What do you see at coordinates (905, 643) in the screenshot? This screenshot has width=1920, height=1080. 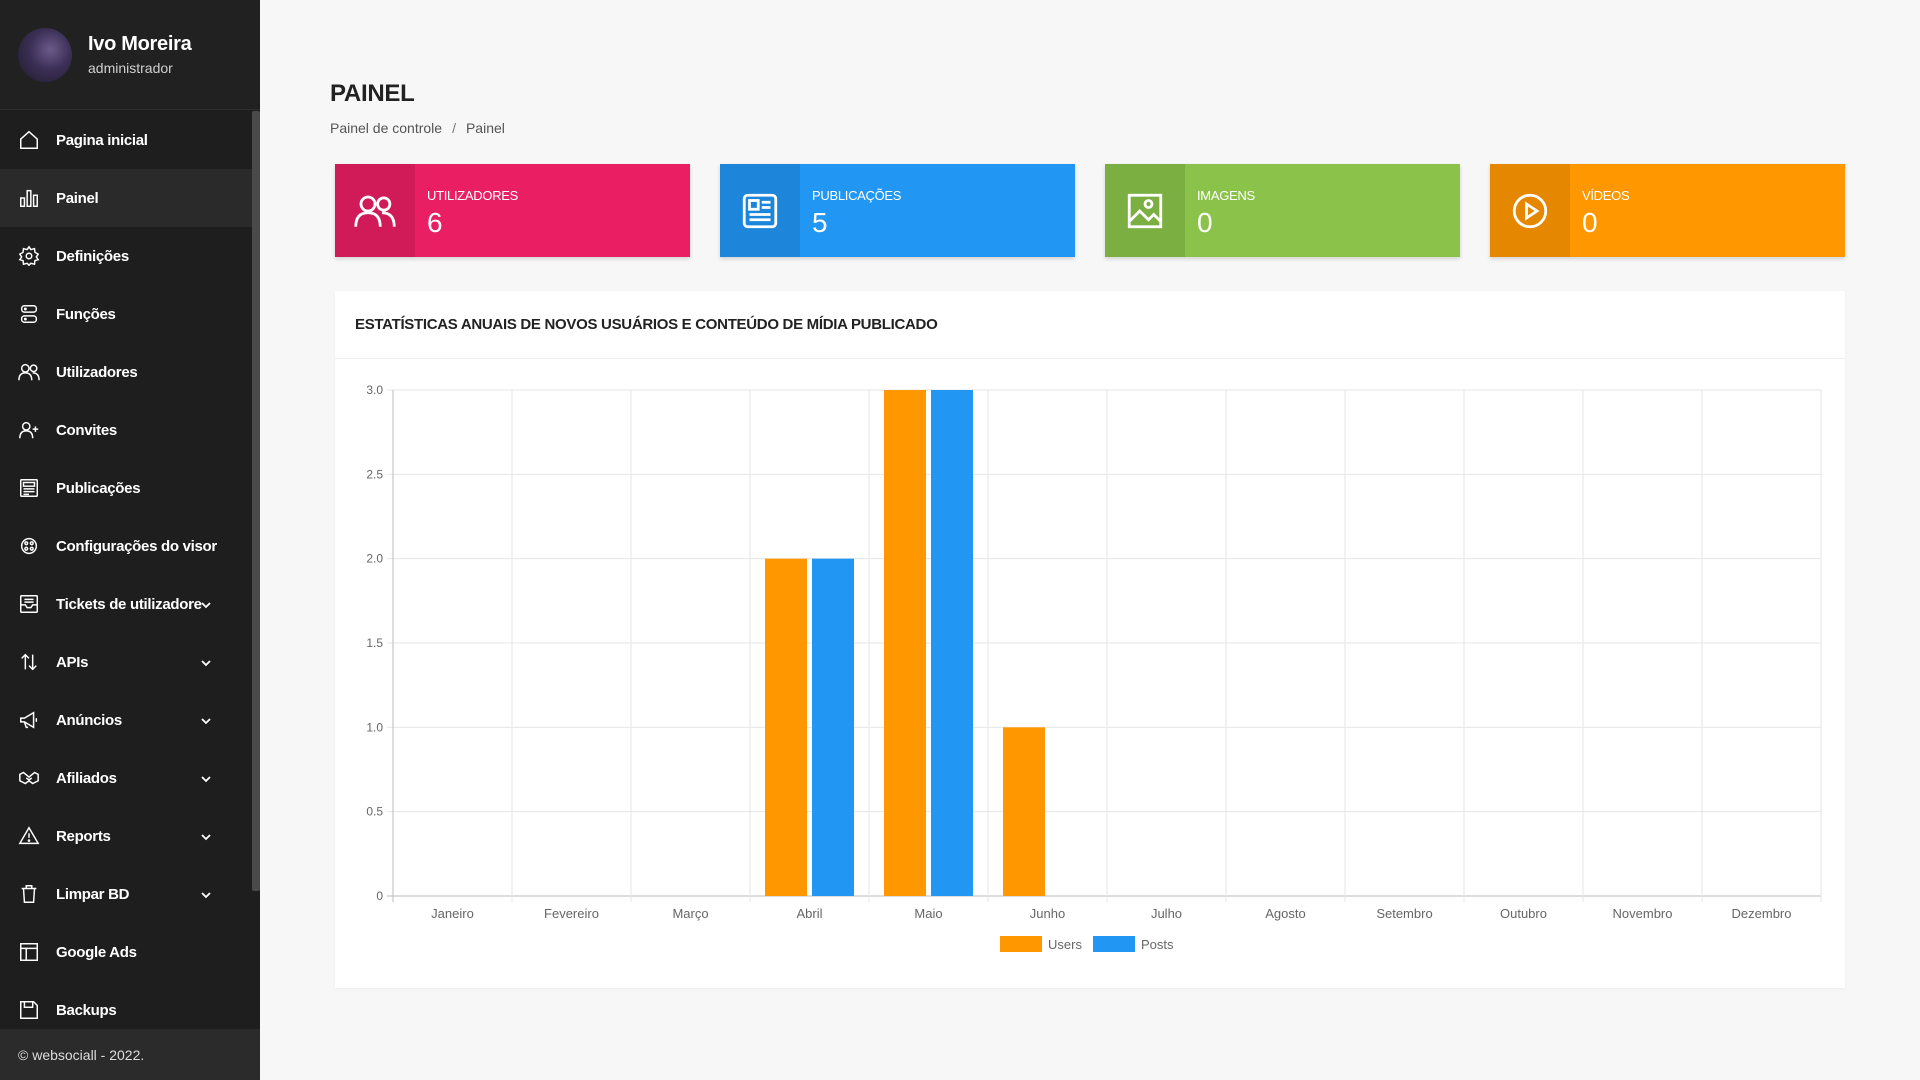 I see `bar-users-maio` at bounding box center [905, 643].